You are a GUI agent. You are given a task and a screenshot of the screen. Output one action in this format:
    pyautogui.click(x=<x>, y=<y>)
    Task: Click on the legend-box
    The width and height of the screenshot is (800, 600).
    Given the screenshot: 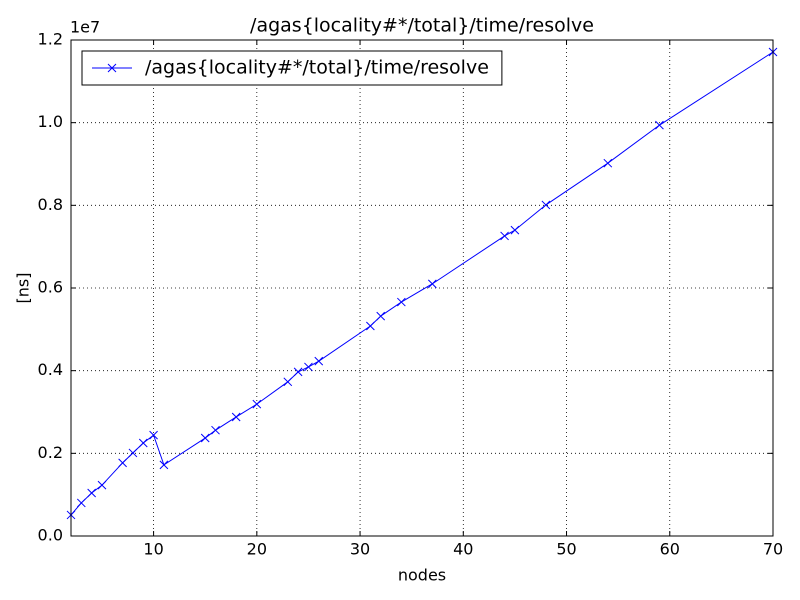 What is the action you would take?
    pyautogui.click(x=292, y=68)
    